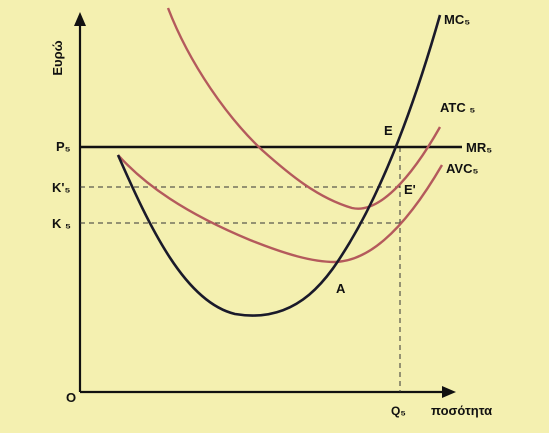 The image size is (549, 433). Describe the element at coordinates (80, 19) in the screenshot. I see `y-axis-arrow` at that location.